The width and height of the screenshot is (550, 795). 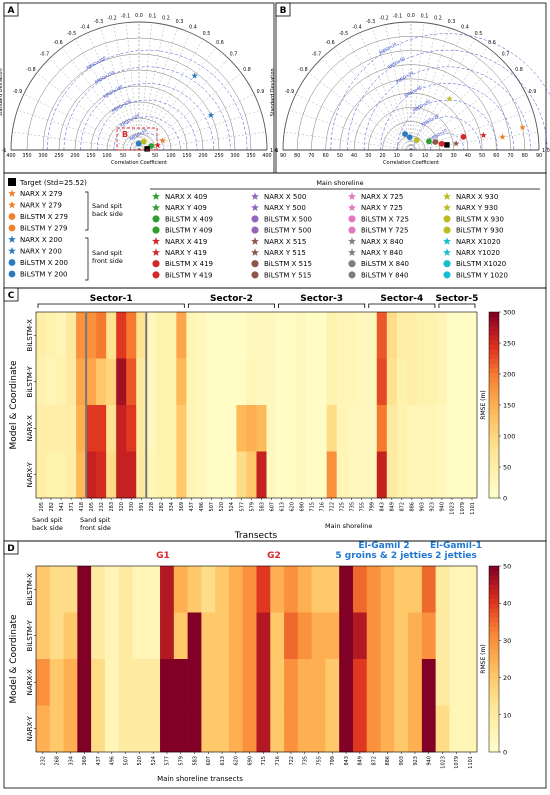 I want to click on x-tick-label: 520, so click(x=140, y=761).